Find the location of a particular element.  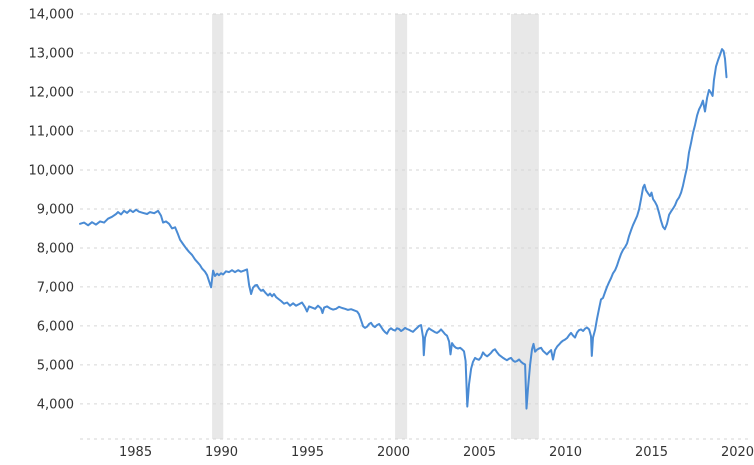

x-tick-label: 2020 is located at coordinates (737, 452).